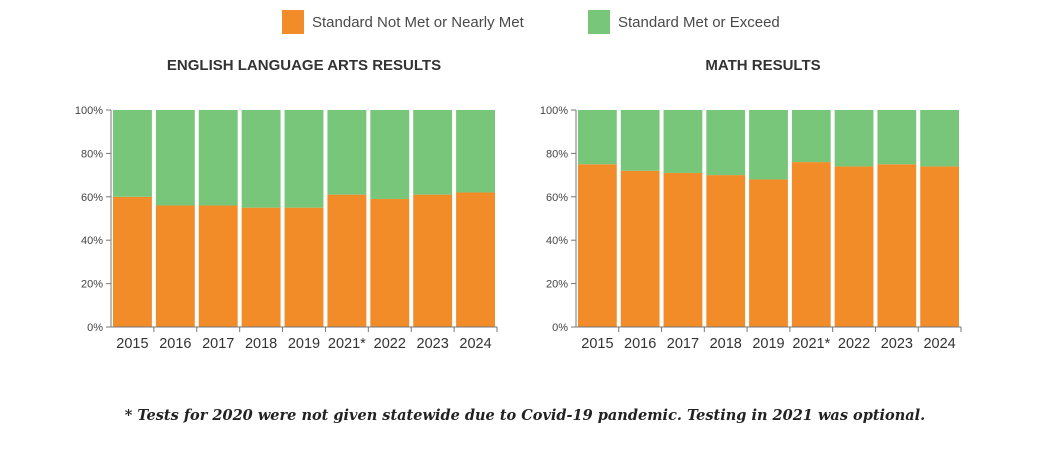 The width and height of the screenshot is (1050, 452). I want to click on ela-x-tick-label: 2023, so click(433, 344).